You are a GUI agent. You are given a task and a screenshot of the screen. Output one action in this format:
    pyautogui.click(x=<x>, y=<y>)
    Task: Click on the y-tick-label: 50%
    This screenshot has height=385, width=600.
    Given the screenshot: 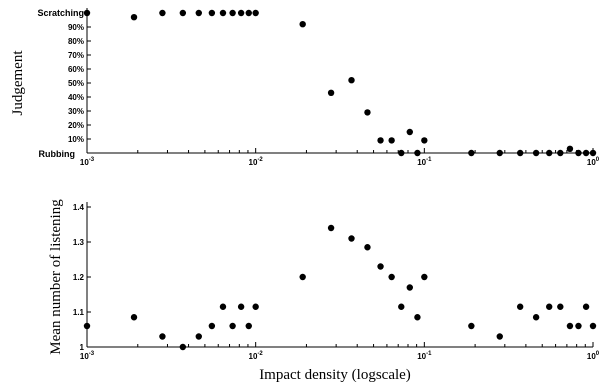 What is the action you would take?
    pyautogui.click(x=76, y=83)
    